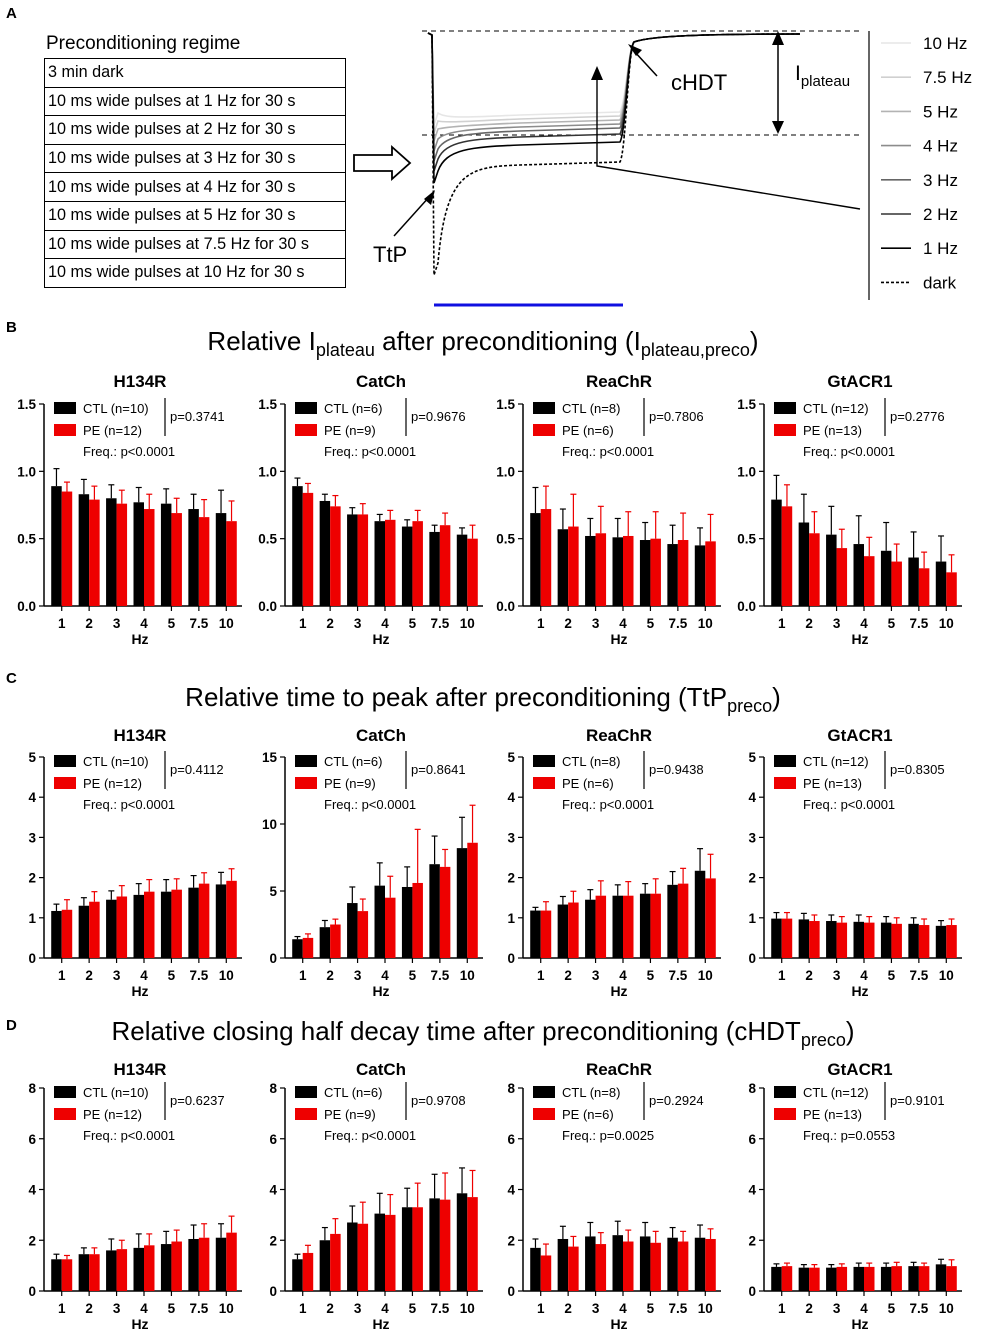 Image resolution: width=983 pixels, height=1339 pixels. I want to click on regime-title: Preconditioning regime, so click(143, 43).